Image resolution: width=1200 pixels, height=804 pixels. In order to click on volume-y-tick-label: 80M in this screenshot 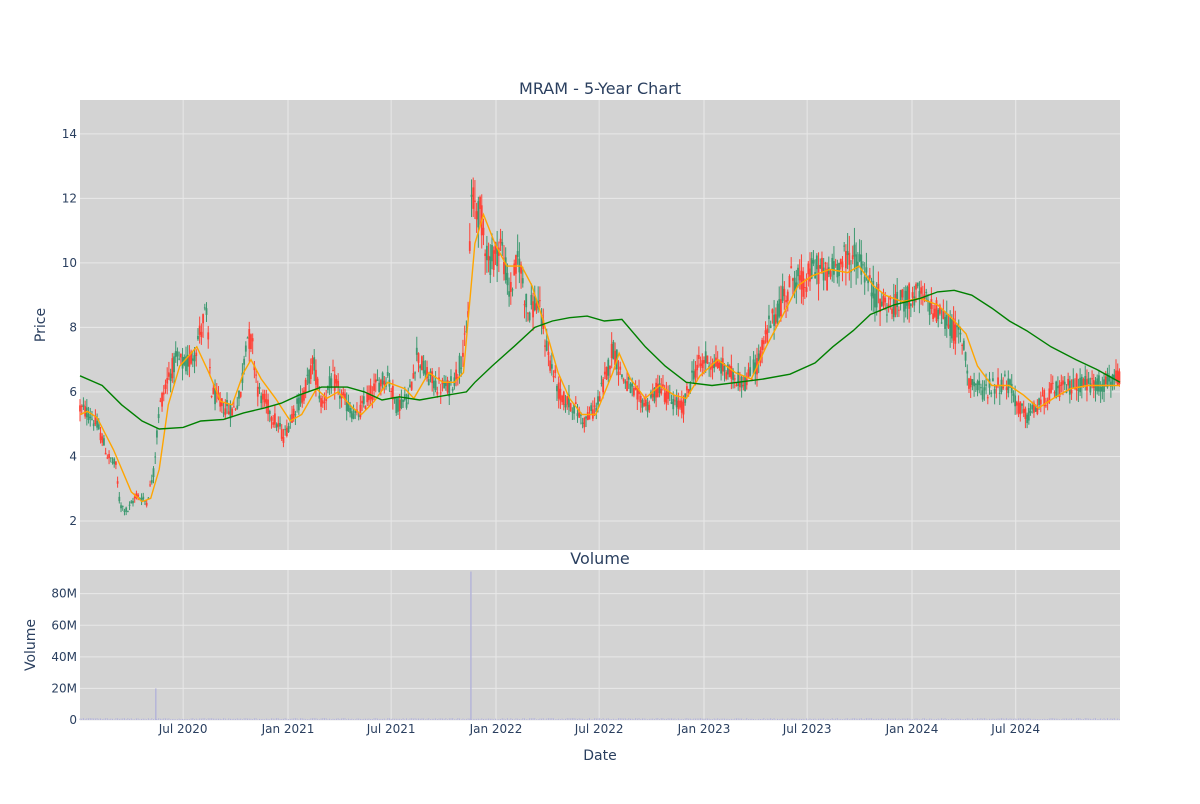, I will do `click(64, 594)`.